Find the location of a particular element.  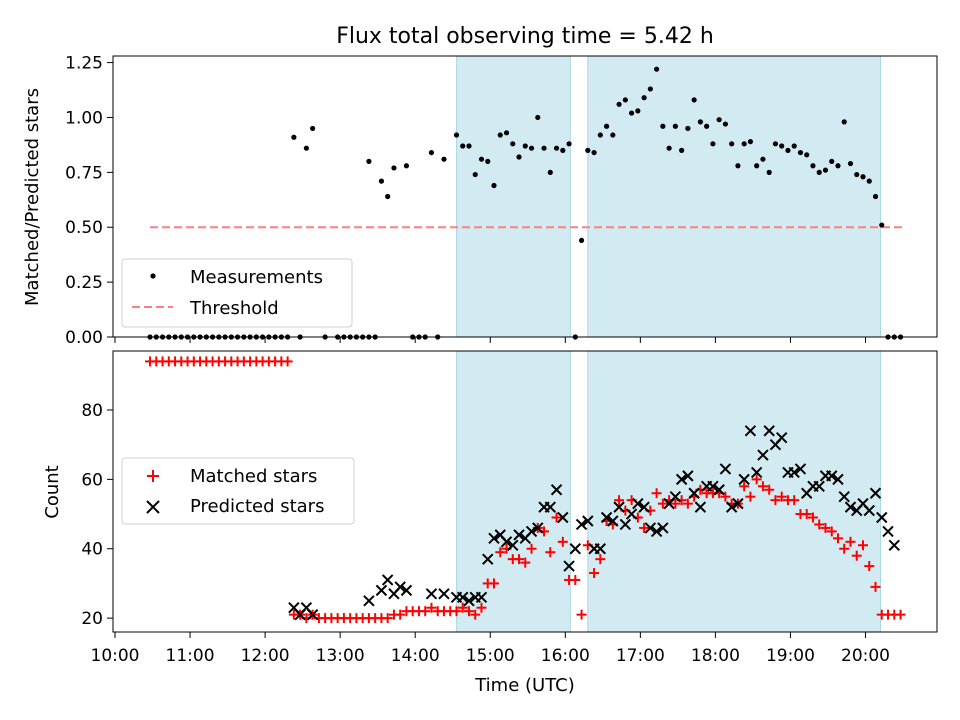

observing-span is located at coordinates (734, 491).